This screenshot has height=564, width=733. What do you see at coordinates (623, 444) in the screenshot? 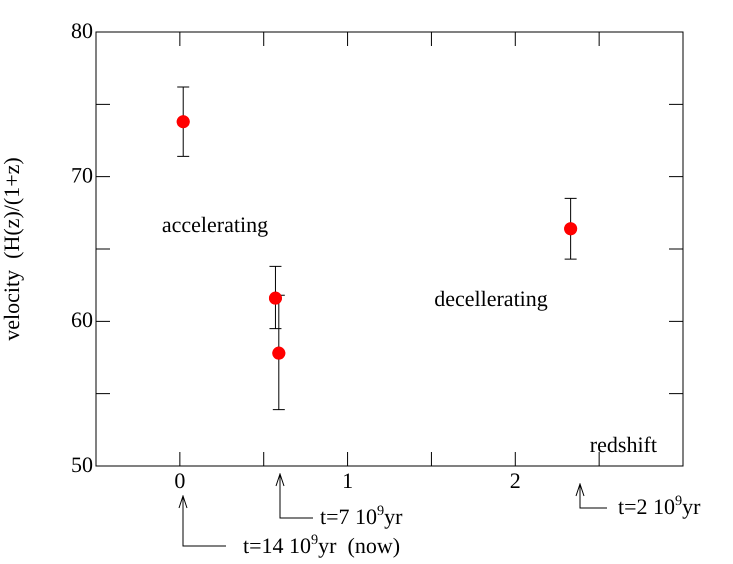
I see `x-axis-title: redshift` at bounding box center [623, 444].